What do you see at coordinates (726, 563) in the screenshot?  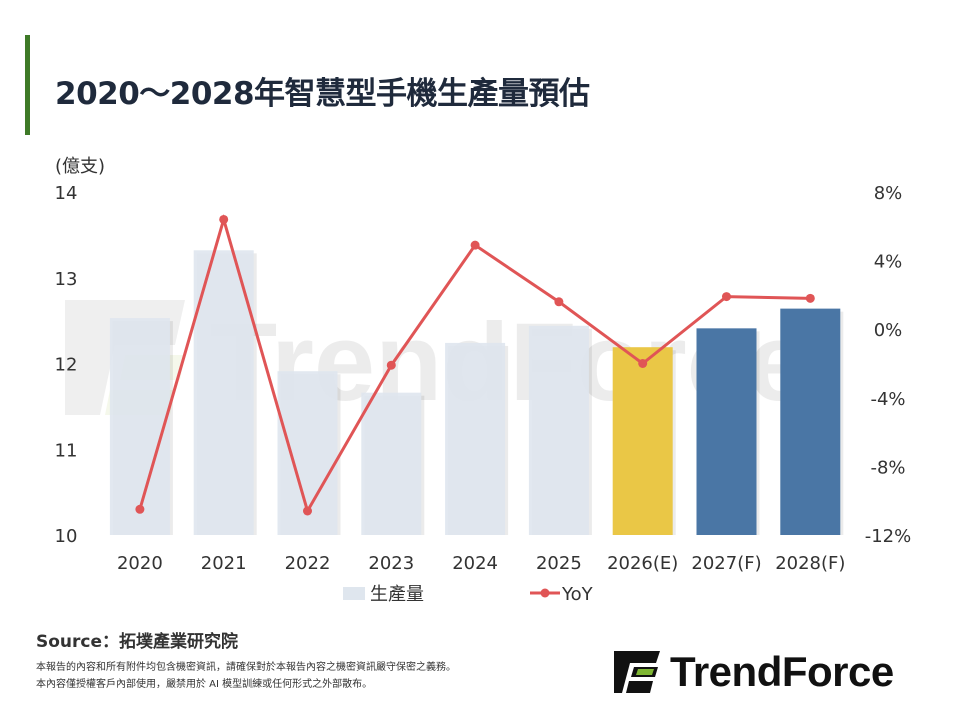 I see `x-tick-label: 2027(F)` at bounding box center [726, 563].